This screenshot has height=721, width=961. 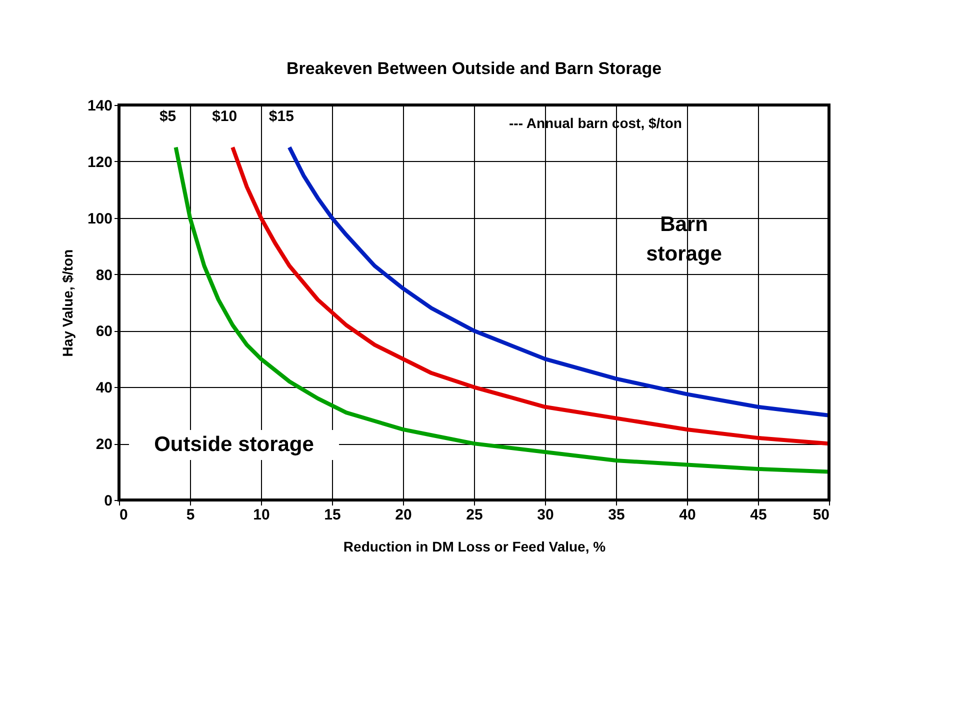 I want to click on series-label: $10, so click(x=225, y=116).